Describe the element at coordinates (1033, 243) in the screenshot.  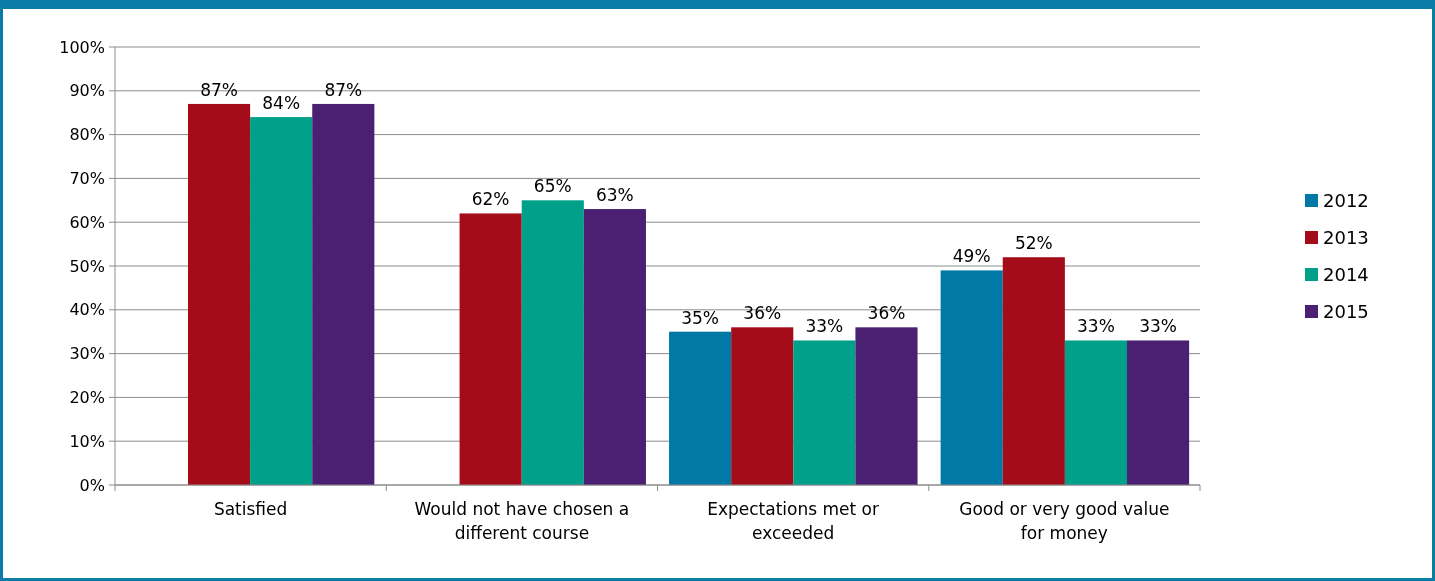
I see `data-label: 52%` at that location.